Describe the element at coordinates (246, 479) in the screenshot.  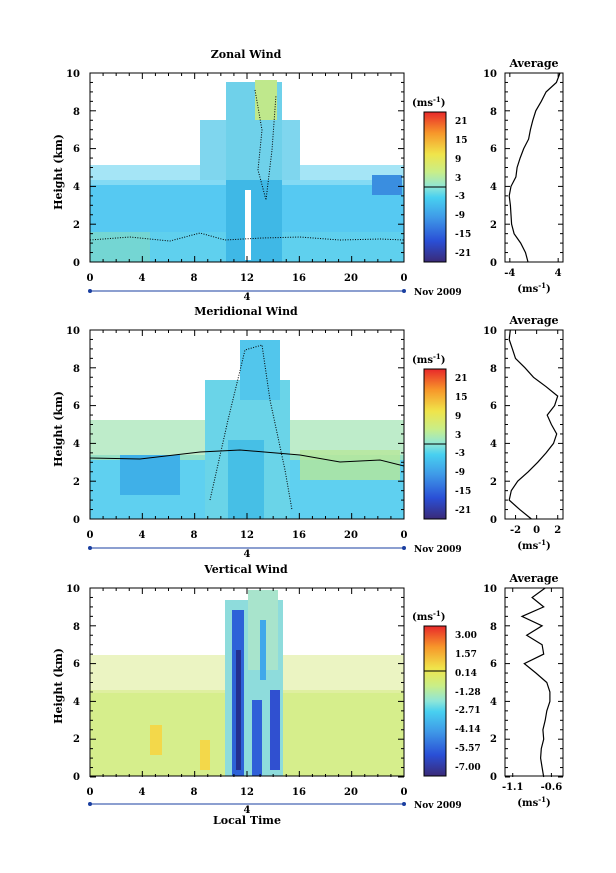
I see `meridional-core-lower` at that location.